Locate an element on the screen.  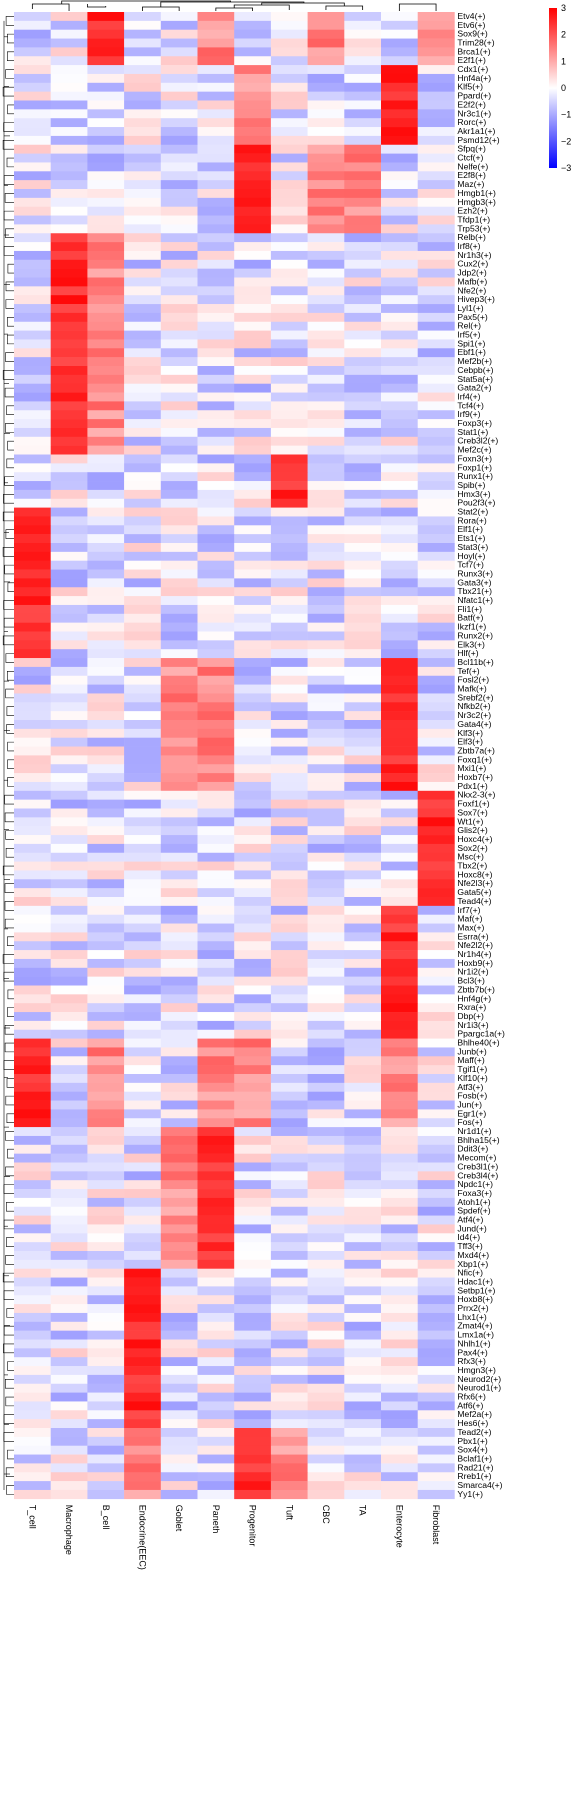
row-label: Maff(+) is located at coordinates (470, 1060).